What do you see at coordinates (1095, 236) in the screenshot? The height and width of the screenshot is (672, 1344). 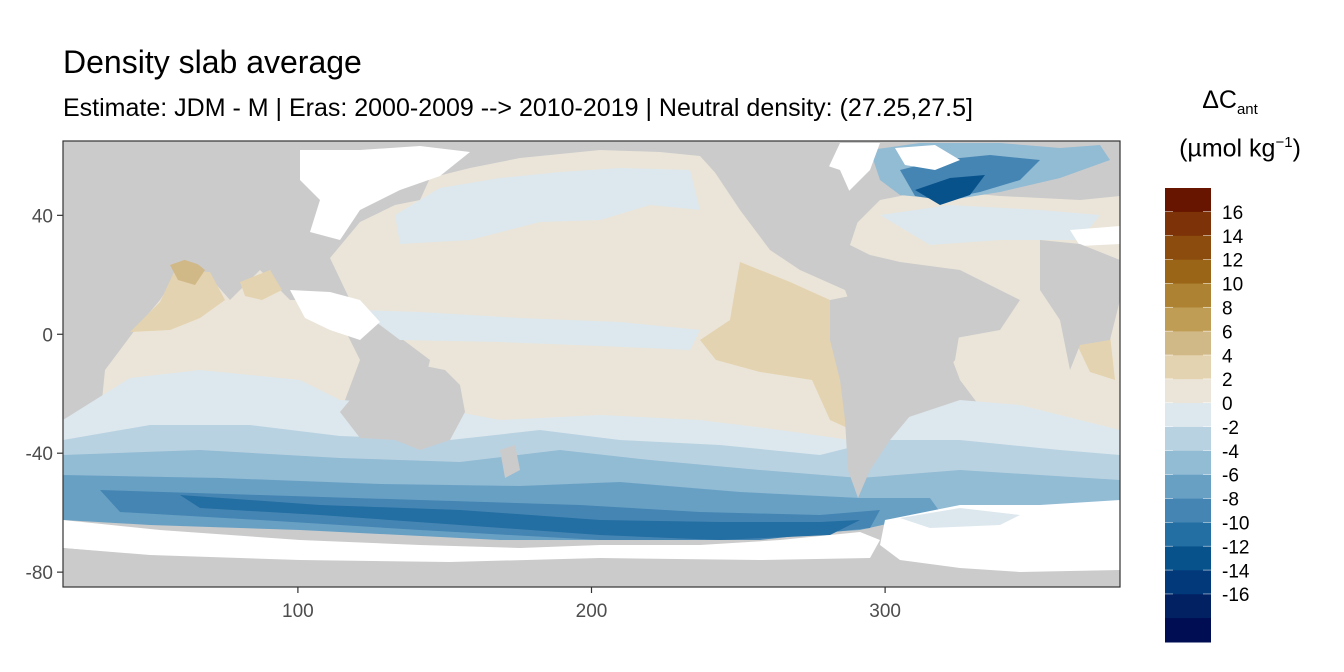 I see `nodata-mediterranean` at bounding box center [1095, 236].